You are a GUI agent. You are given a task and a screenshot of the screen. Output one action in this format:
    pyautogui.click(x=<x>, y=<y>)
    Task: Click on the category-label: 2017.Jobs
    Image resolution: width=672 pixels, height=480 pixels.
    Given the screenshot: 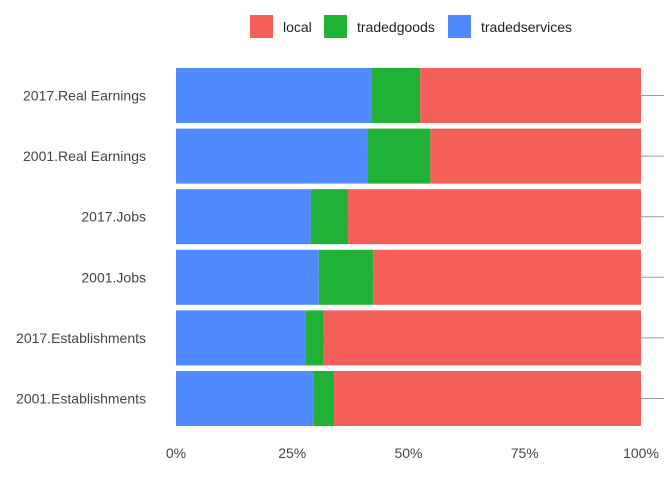 What is the action you would take?
    pyautogui.click(x=113, y=217)
    